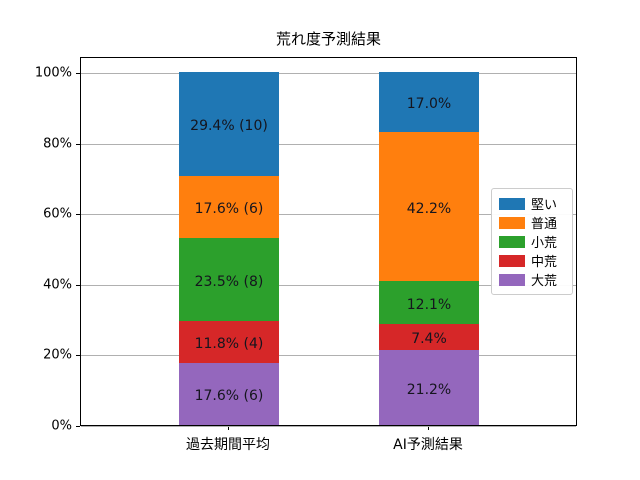 This screenshot has width=640, height=480. I want to click on legend-label: 普通, so click(544, 224).